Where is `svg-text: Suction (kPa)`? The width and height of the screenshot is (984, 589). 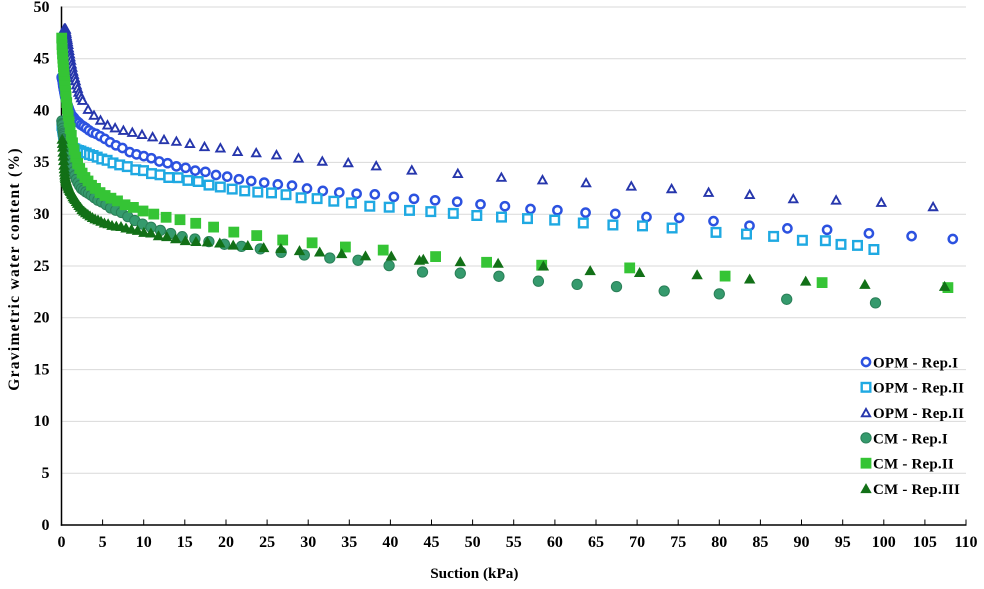
svg-text: Suction (kPa) is located at coordinates (474, 573).